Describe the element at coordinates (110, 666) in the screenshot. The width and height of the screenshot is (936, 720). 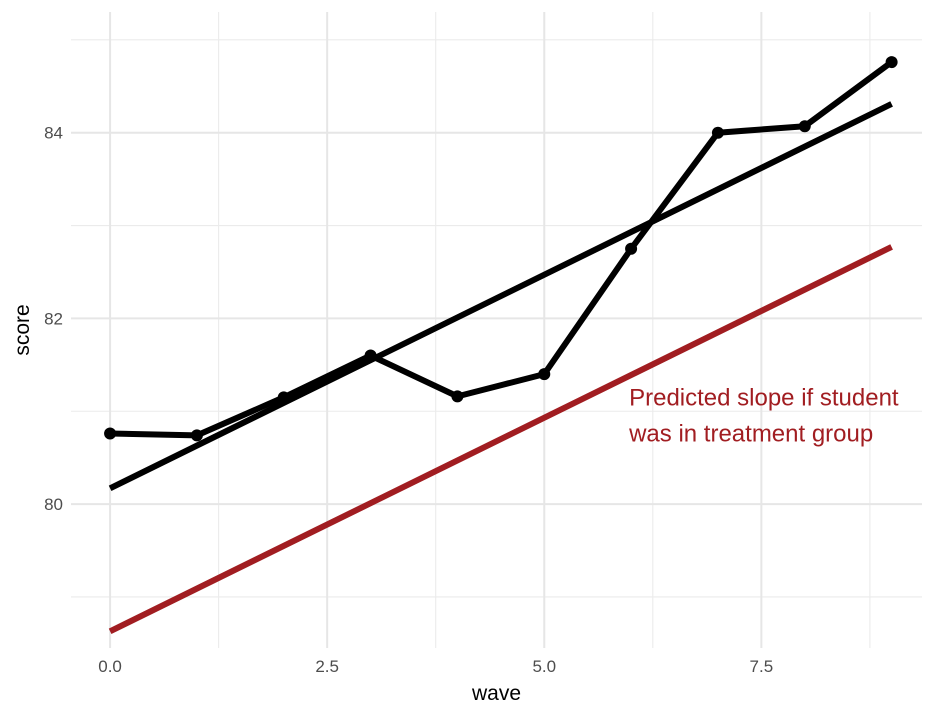
I see `x-tick-label: 0.0` at that location.